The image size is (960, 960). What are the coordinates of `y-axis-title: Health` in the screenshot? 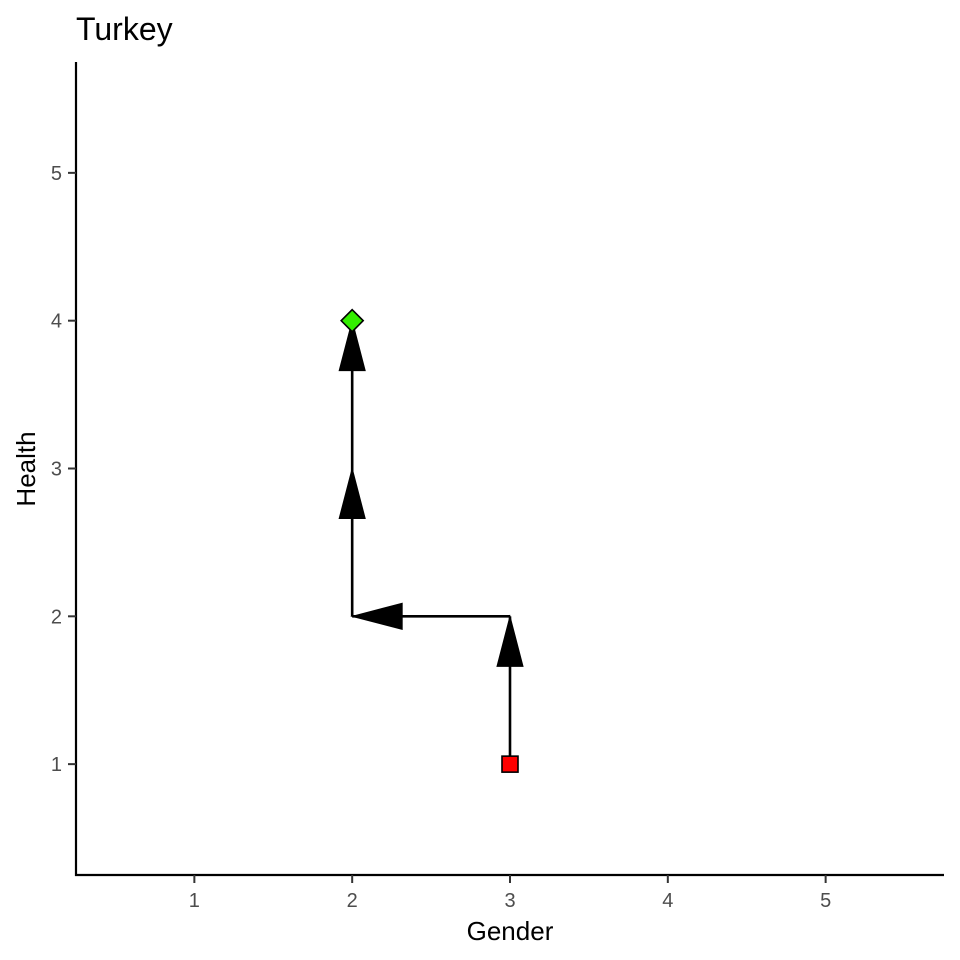 It's located at (26, 468).